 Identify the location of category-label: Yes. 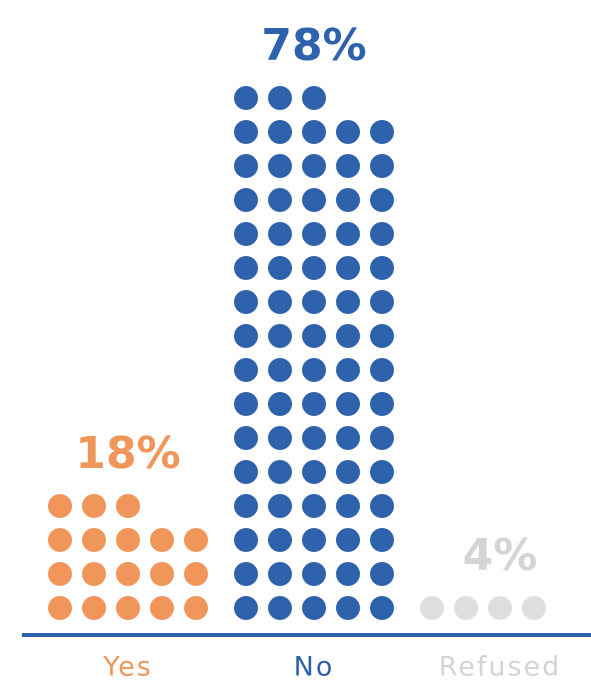
(127, 667).